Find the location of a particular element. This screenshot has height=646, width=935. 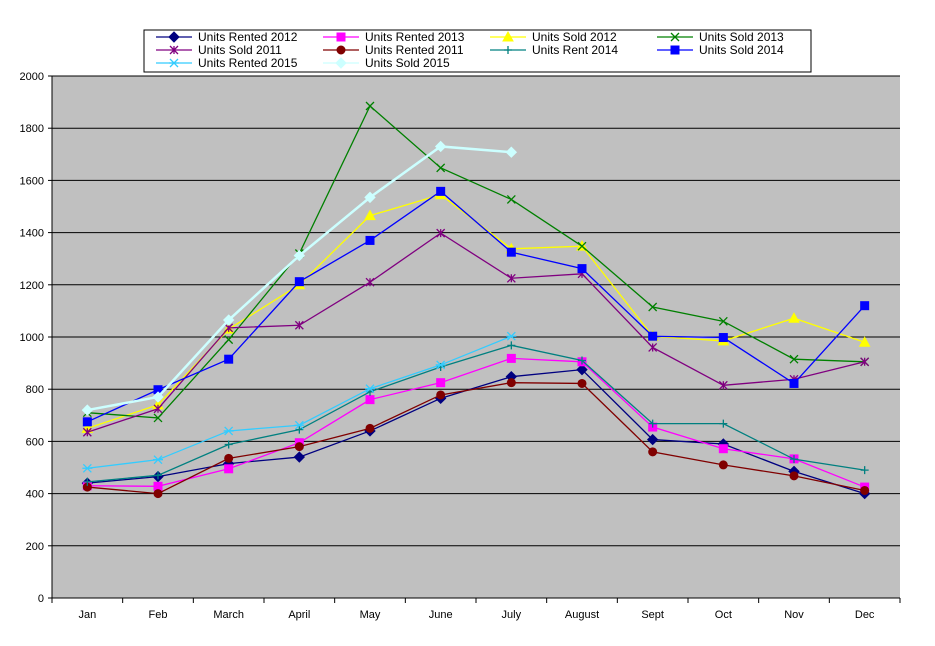

legend-label: Units Rented 2013 is located at coordinates (415, 37).